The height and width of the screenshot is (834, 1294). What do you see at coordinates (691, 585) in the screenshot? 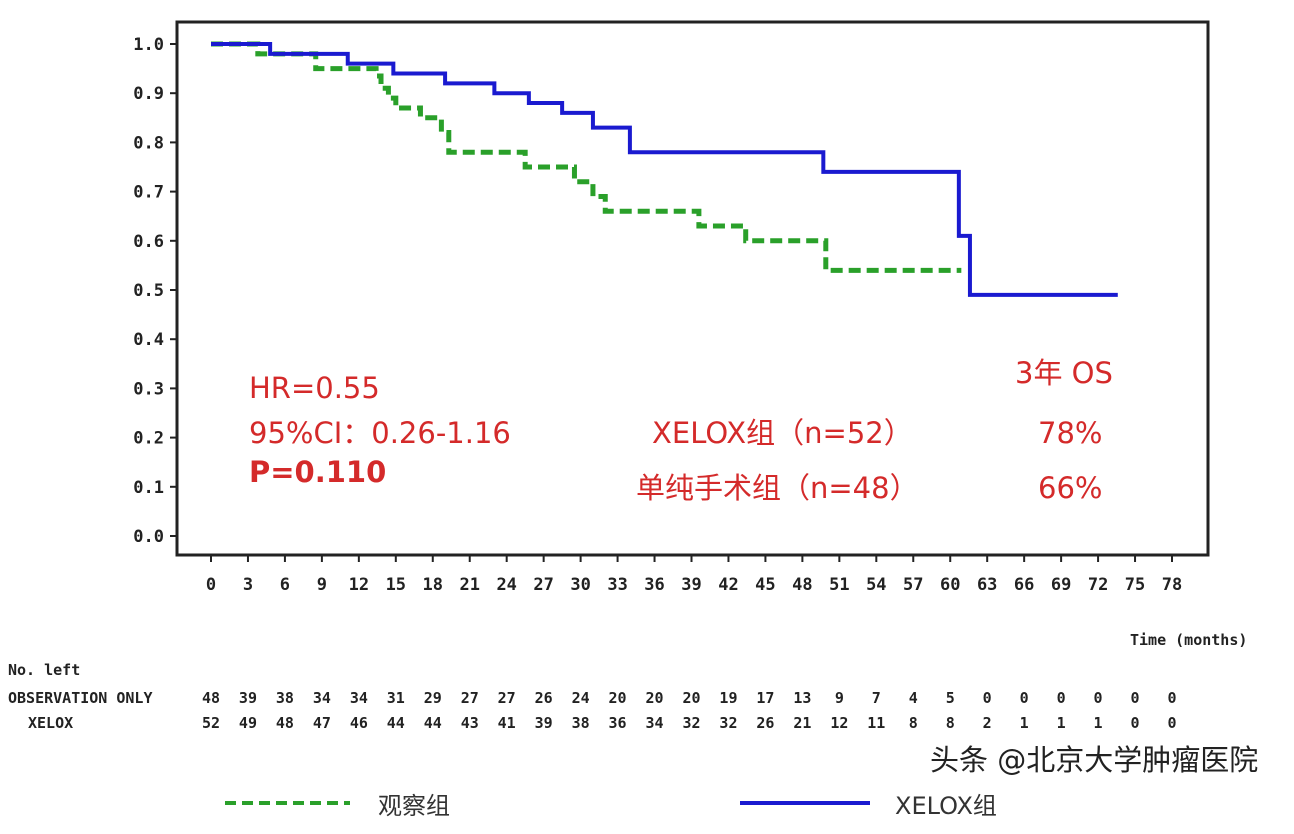
I see `x-tick-label: 39` at bounding box center [691, 585].